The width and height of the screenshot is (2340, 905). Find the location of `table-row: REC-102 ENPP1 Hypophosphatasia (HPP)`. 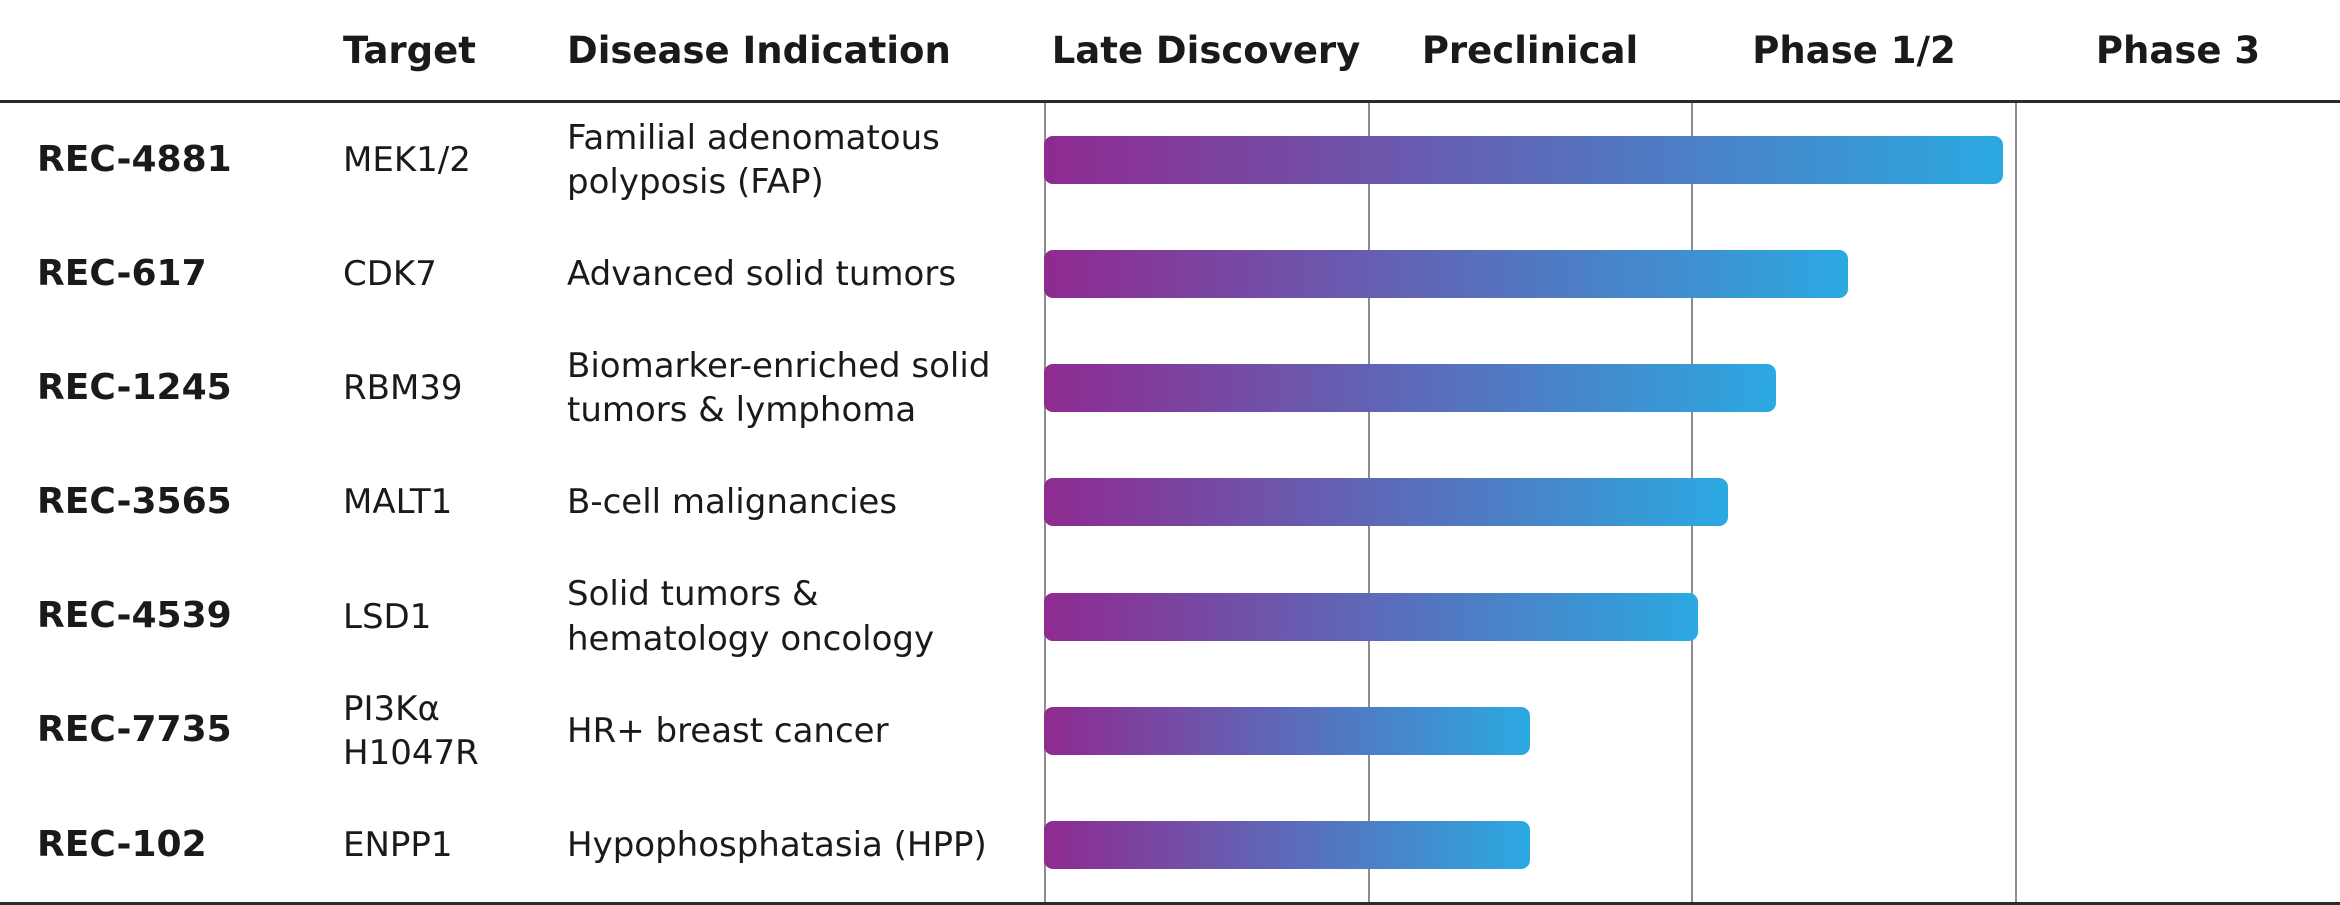

table-row: REC-102 ENPP1 Hypophosphatasia (HPP) is located at coordinates (1170, 844).